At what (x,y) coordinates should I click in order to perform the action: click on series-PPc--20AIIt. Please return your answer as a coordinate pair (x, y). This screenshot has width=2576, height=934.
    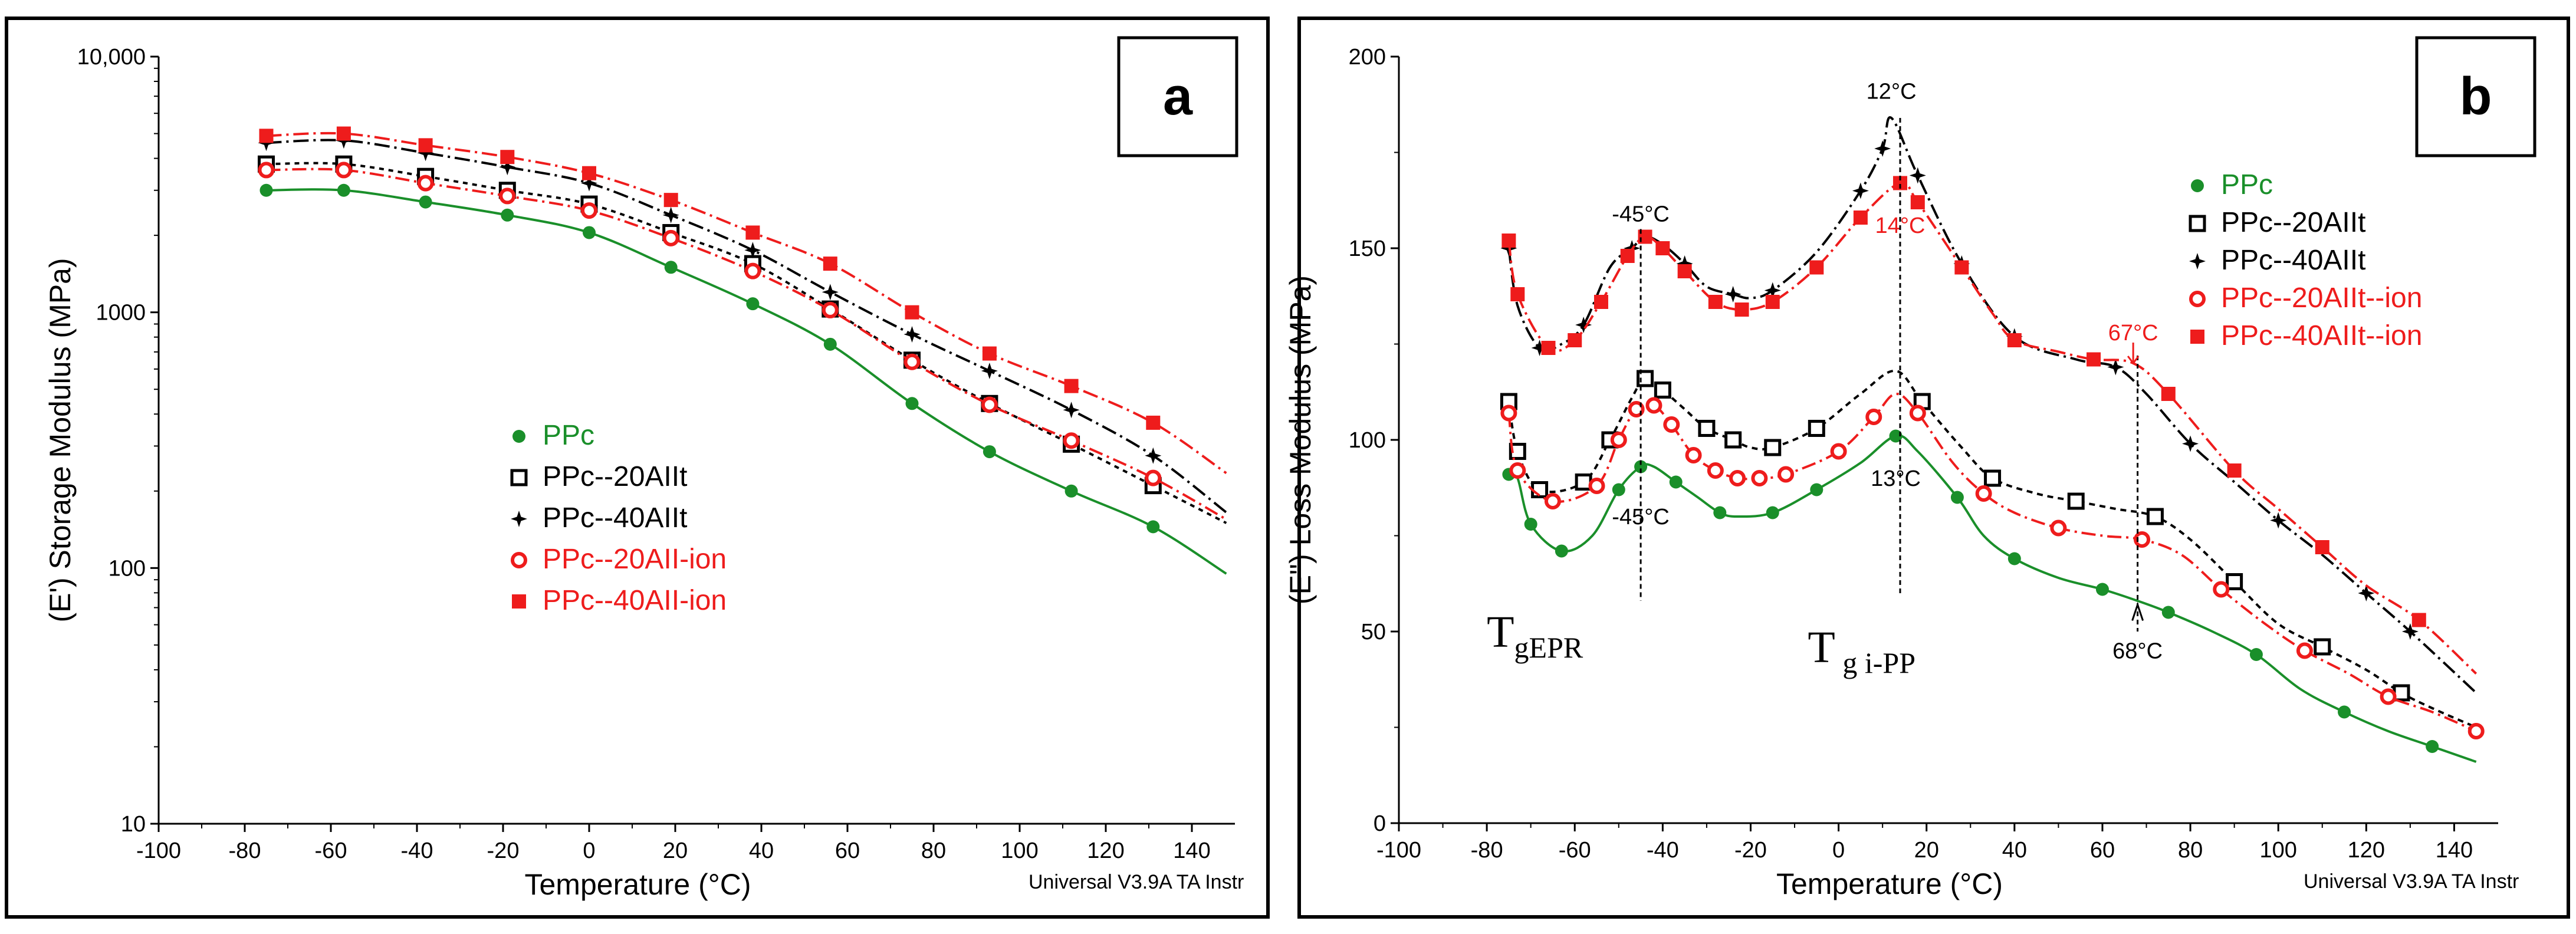
    Looking at the image, I should click on (1988, 549).